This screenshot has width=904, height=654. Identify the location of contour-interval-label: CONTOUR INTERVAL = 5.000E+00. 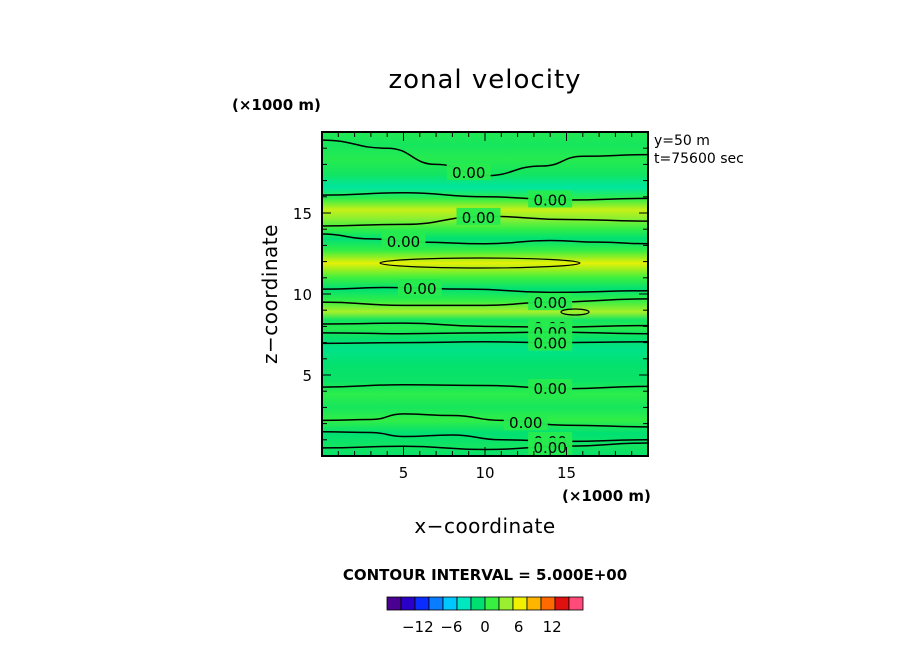
(485, 575).